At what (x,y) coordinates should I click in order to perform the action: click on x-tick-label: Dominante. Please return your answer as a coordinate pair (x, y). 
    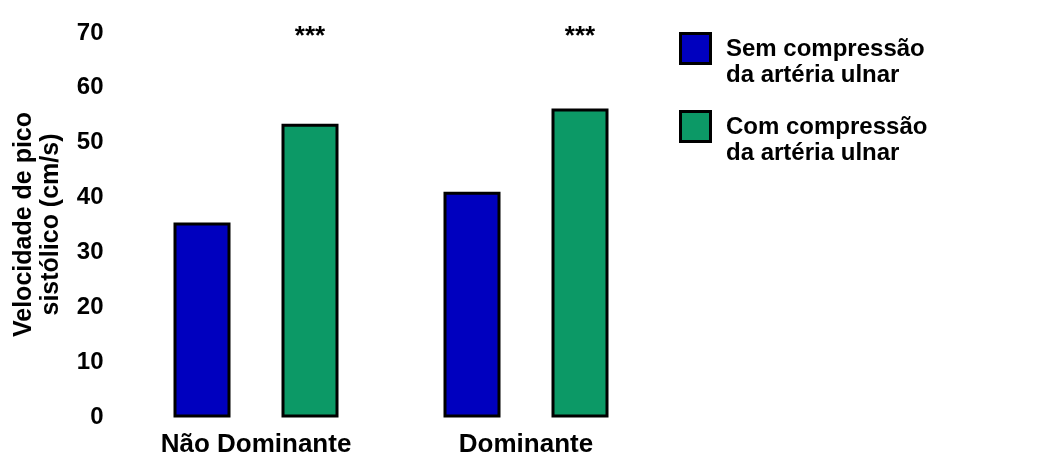
    Looking at the image, I should click on (526, 442).